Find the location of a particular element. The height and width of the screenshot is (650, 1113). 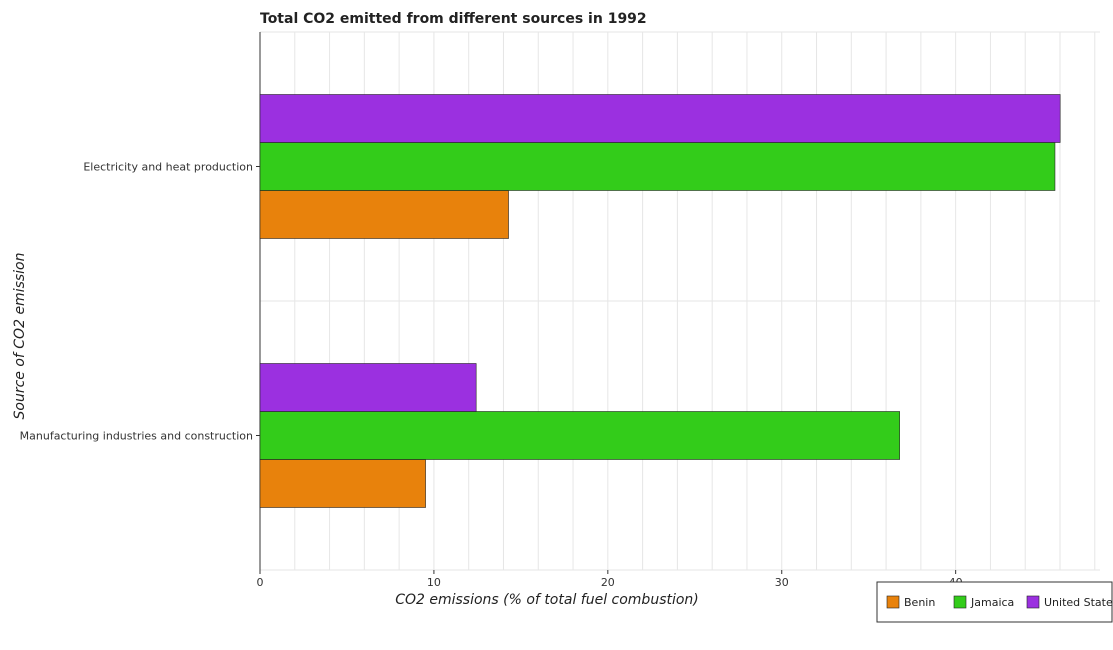

y-axis-label: Source of CO2 emission is located at coordinates (20, 336).